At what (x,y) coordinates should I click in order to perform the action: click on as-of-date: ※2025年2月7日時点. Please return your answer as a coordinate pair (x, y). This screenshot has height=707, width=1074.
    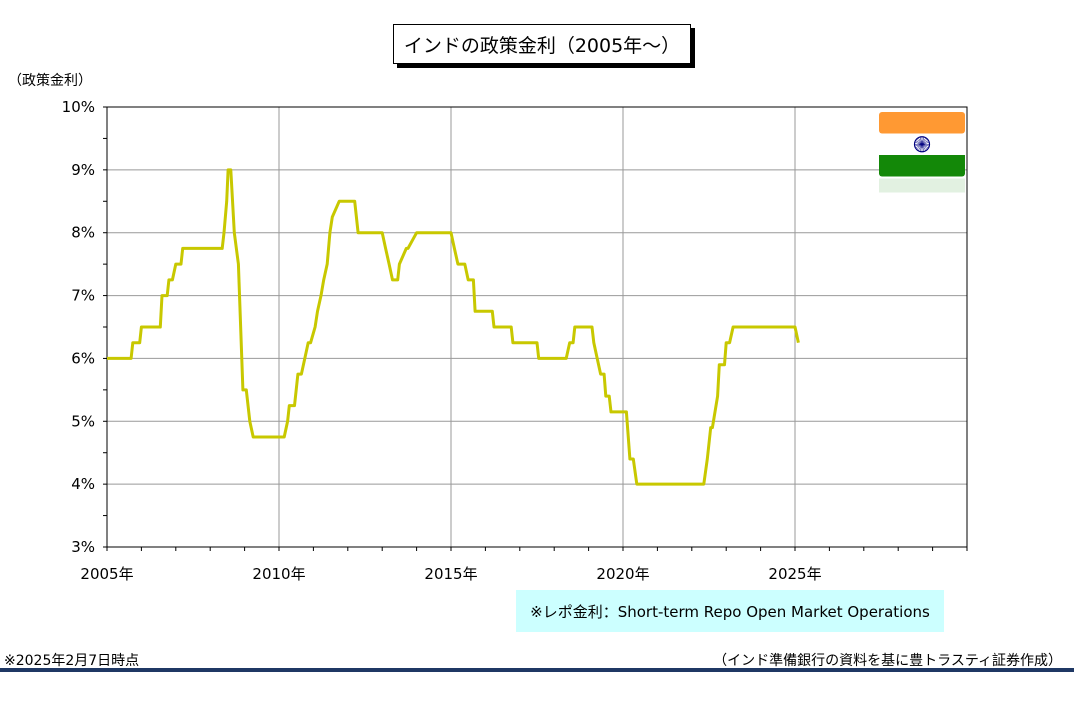
    Looking at the image, I should click on (72, 661).